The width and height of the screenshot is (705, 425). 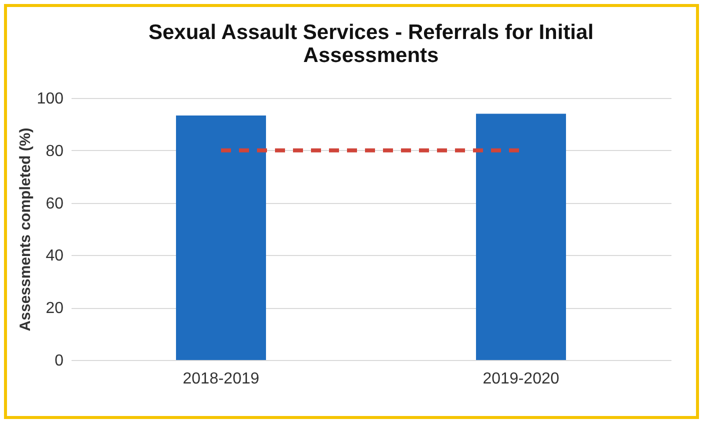 I want to click on x-tick-label: 2018-2019, so click(x=221, y=379).